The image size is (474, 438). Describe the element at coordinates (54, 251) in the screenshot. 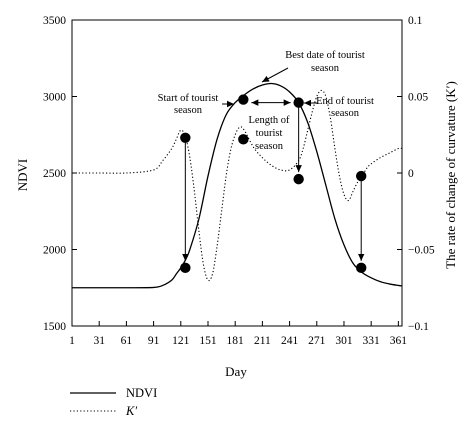

I see `y-left-tick-label: 2000` at that location.